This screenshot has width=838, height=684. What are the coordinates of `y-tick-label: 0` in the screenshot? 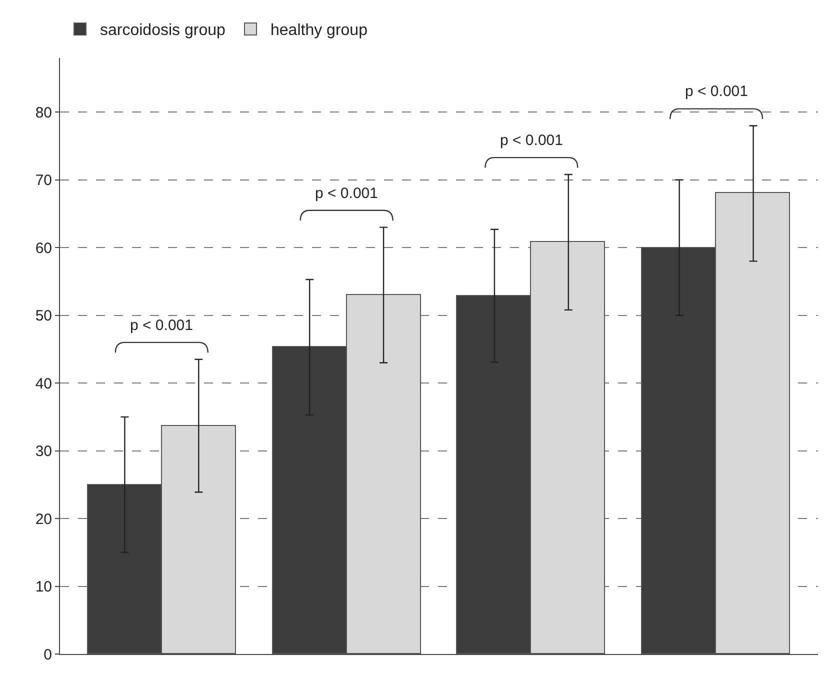 It's located at (48, 655).